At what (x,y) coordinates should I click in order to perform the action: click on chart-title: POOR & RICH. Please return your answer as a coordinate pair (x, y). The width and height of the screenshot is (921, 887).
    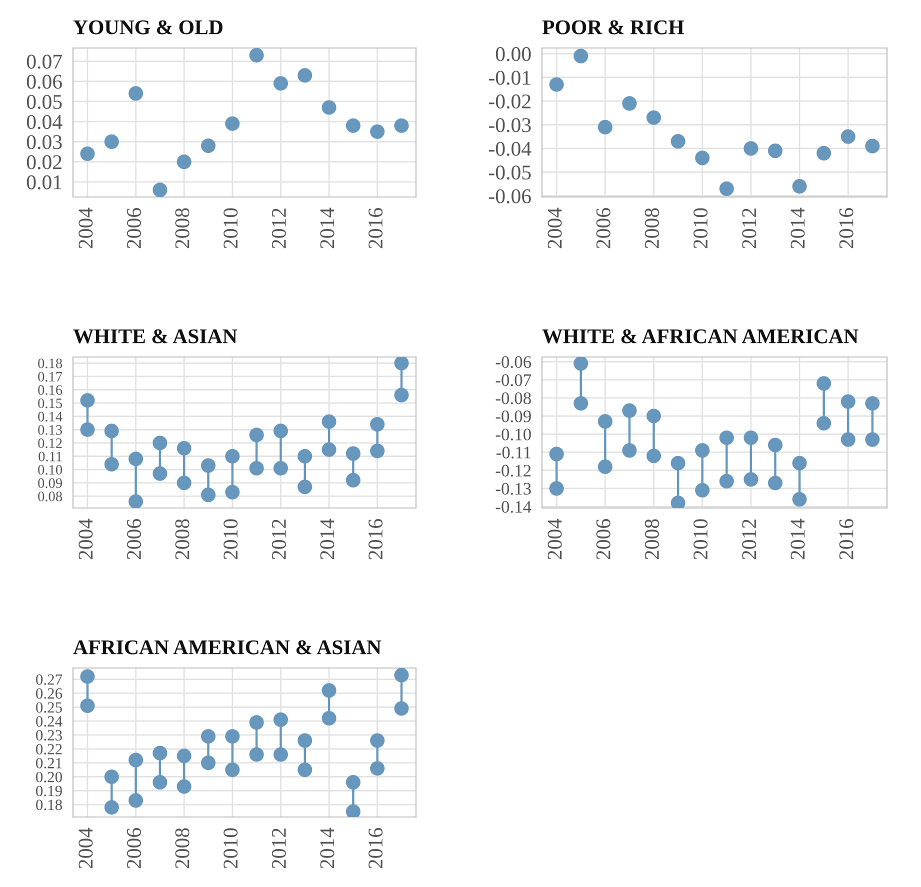
    Looking at the image, I should click on (613, 27).